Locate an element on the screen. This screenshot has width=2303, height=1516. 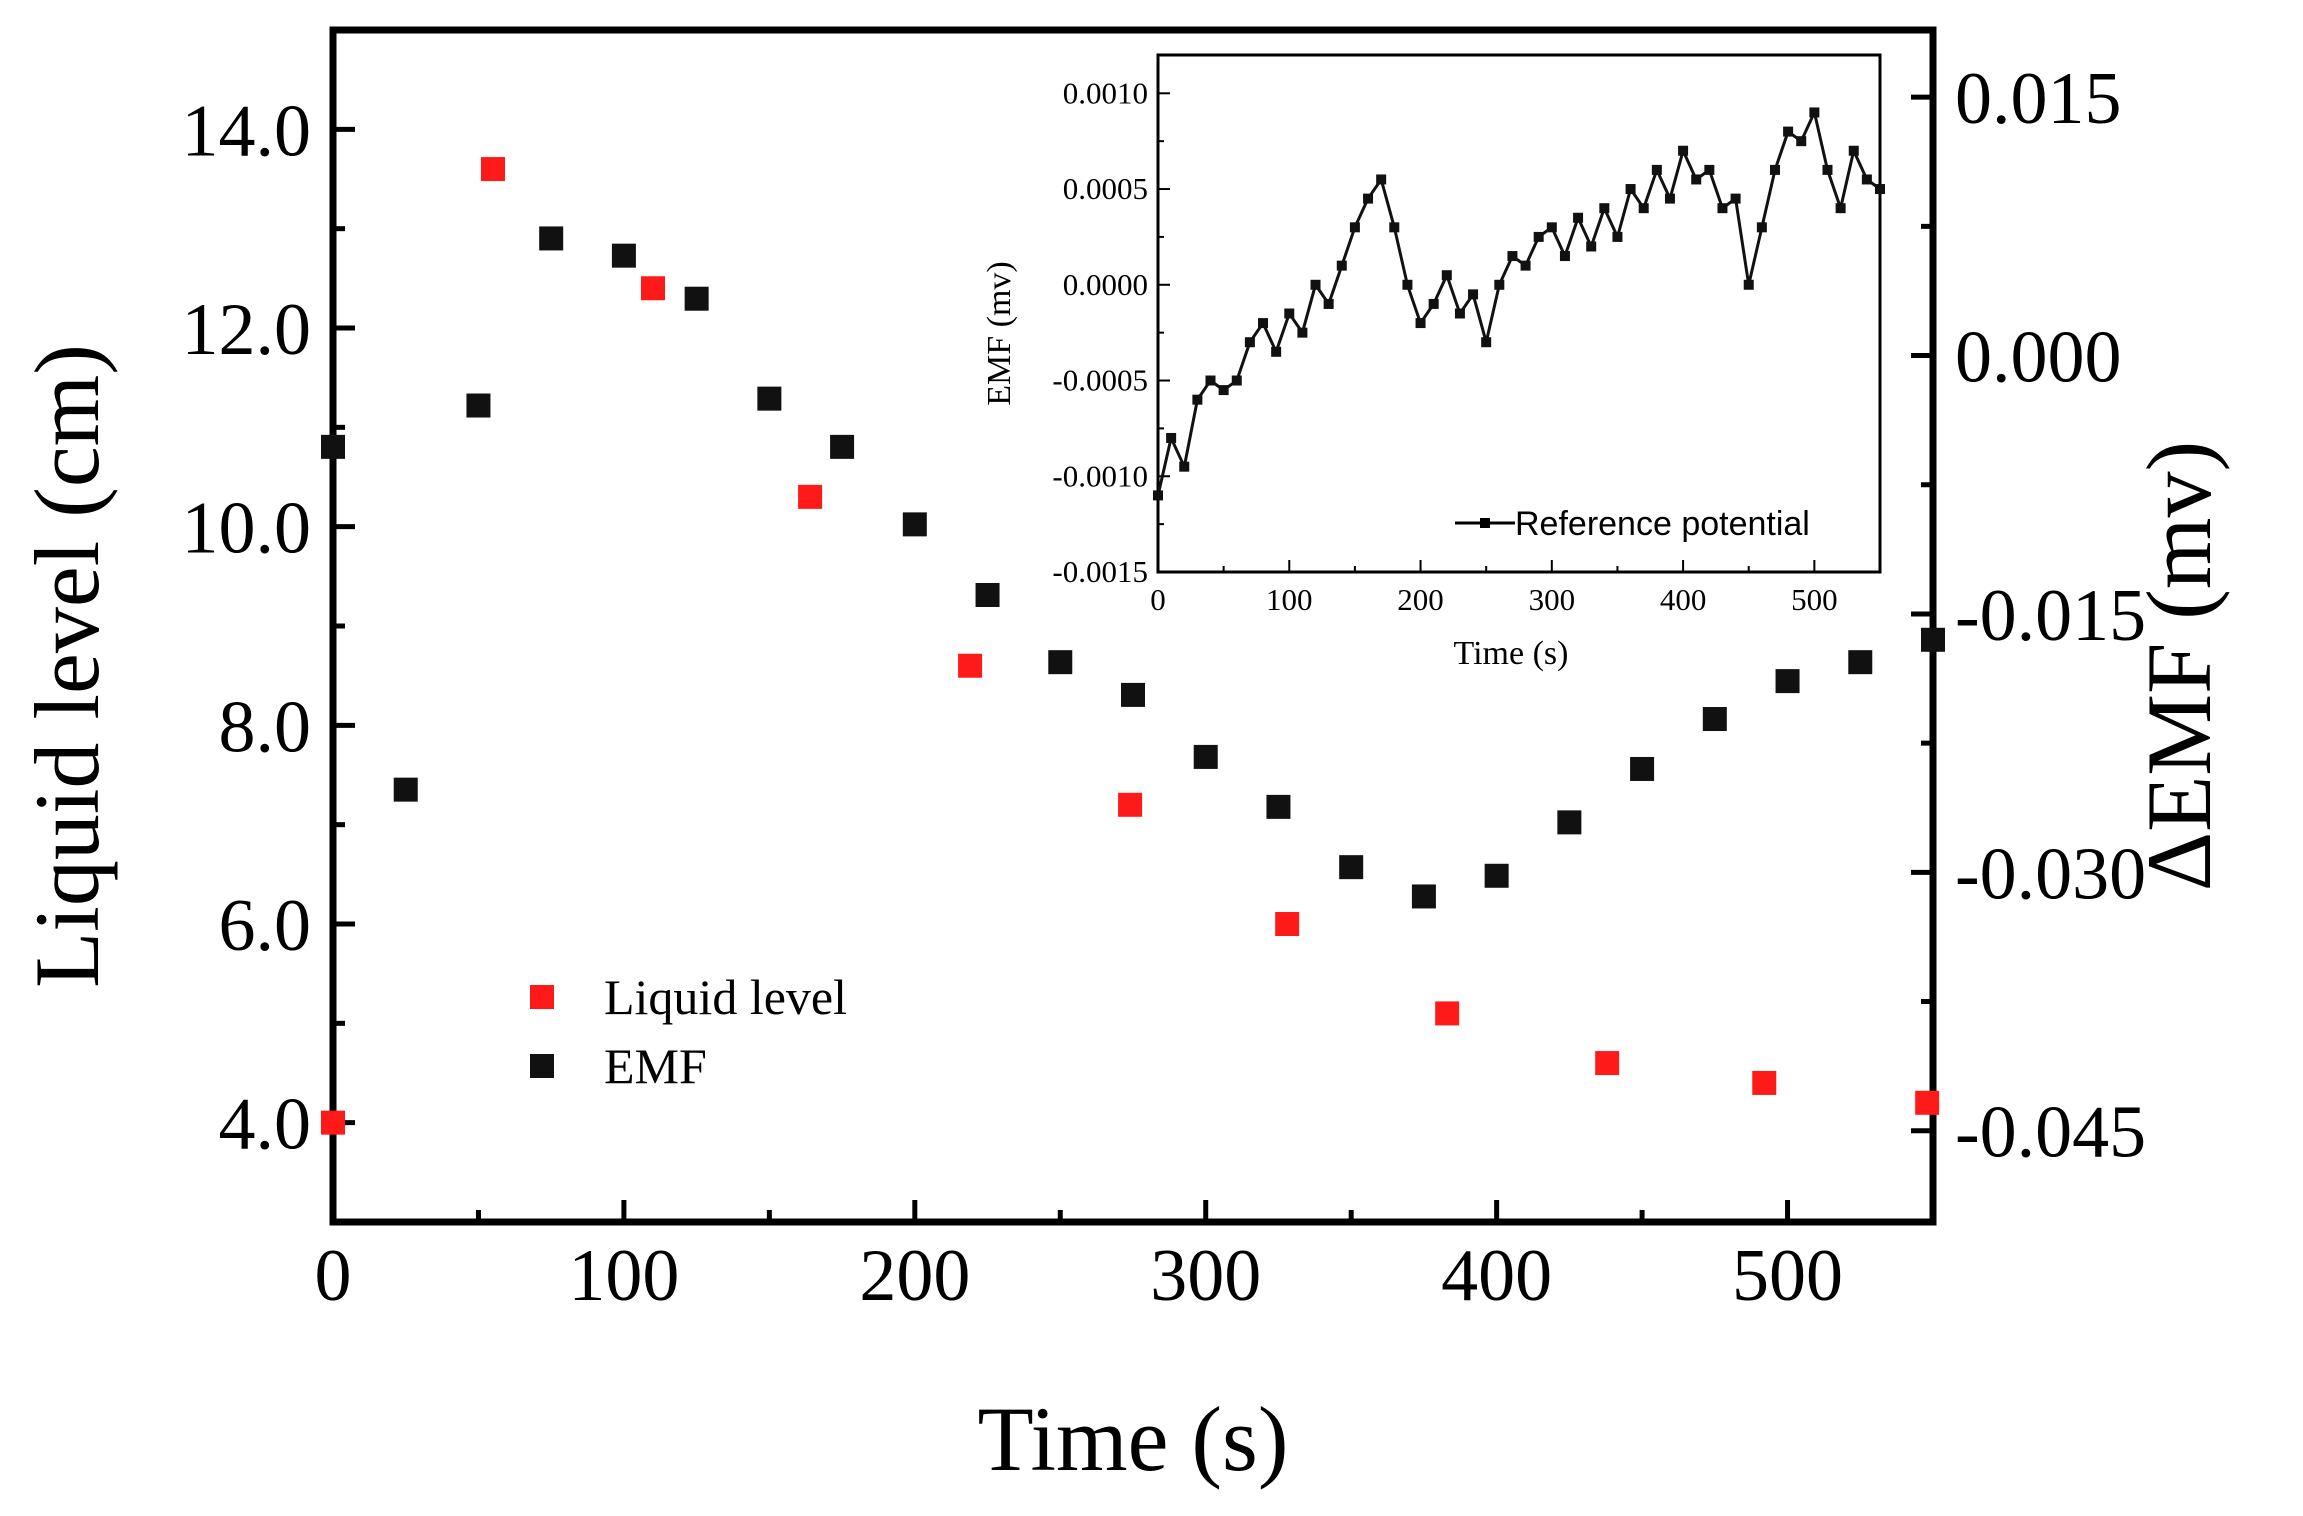
inset-y-tick-label: 0.0000 is located at coordinates (1105, 284).